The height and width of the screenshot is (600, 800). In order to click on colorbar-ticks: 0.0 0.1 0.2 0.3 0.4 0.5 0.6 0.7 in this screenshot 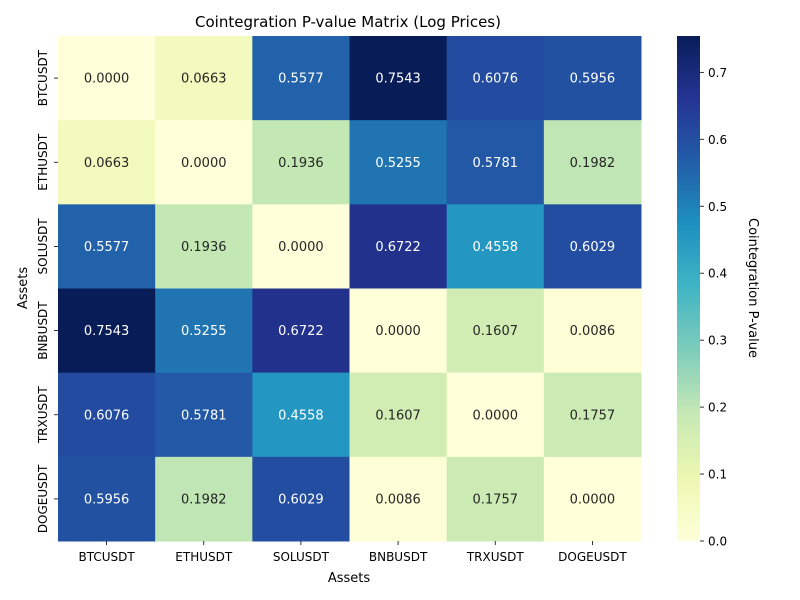, I will do `click(713, 307)`.